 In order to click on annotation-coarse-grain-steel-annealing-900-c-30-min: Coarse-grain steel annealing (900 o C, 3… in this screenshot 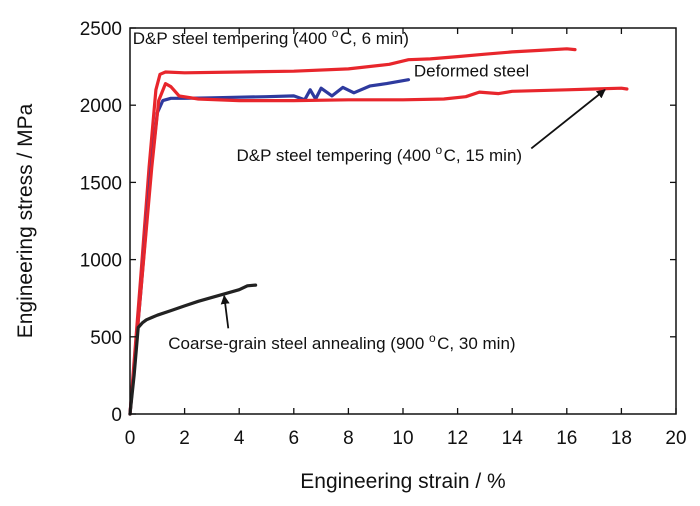, I will do `click(341, 342)`.